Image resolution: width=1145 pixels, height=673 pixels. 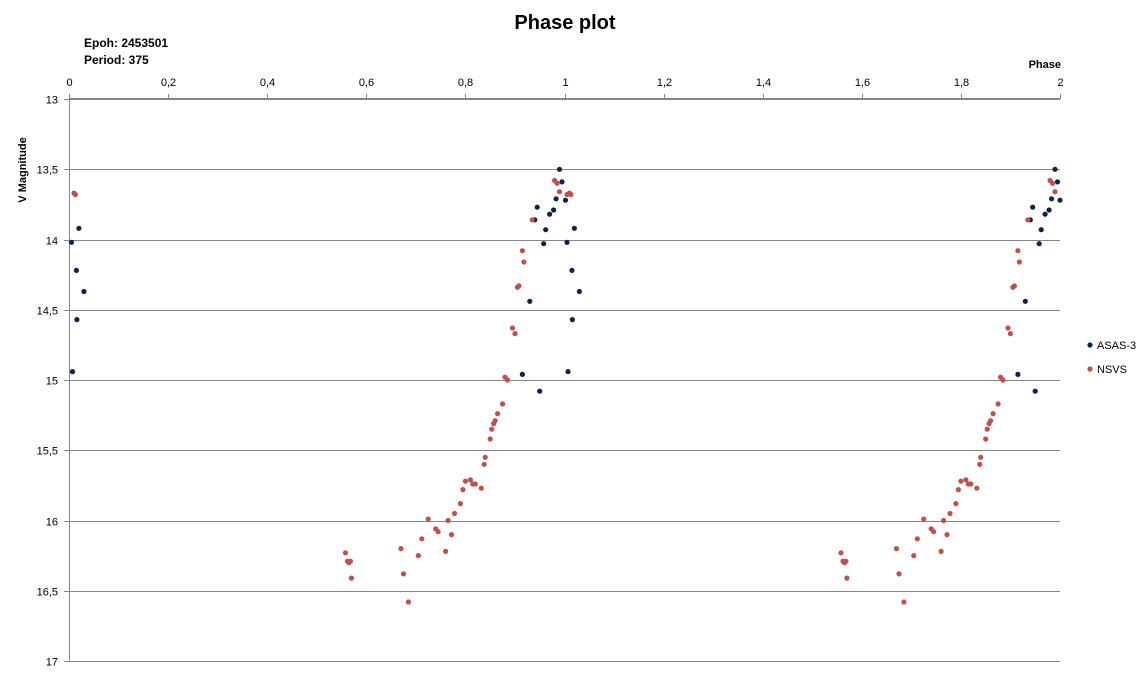 I want to click on legend-label-asas3: ASAS-3, so click(x=1116, y=346).